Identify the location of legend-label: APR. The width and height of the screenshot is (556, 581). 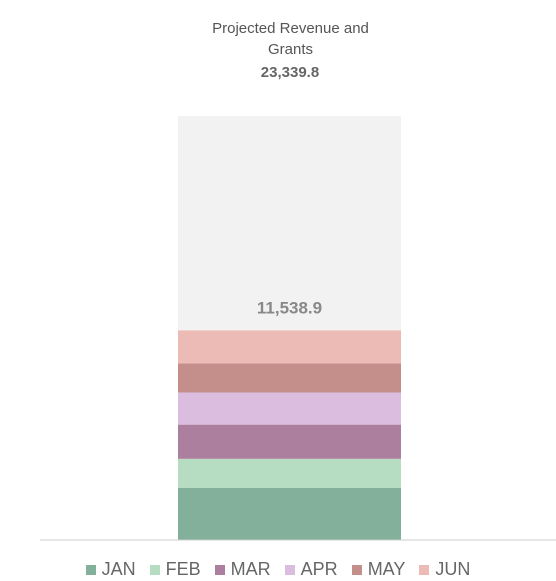
(319, 569).